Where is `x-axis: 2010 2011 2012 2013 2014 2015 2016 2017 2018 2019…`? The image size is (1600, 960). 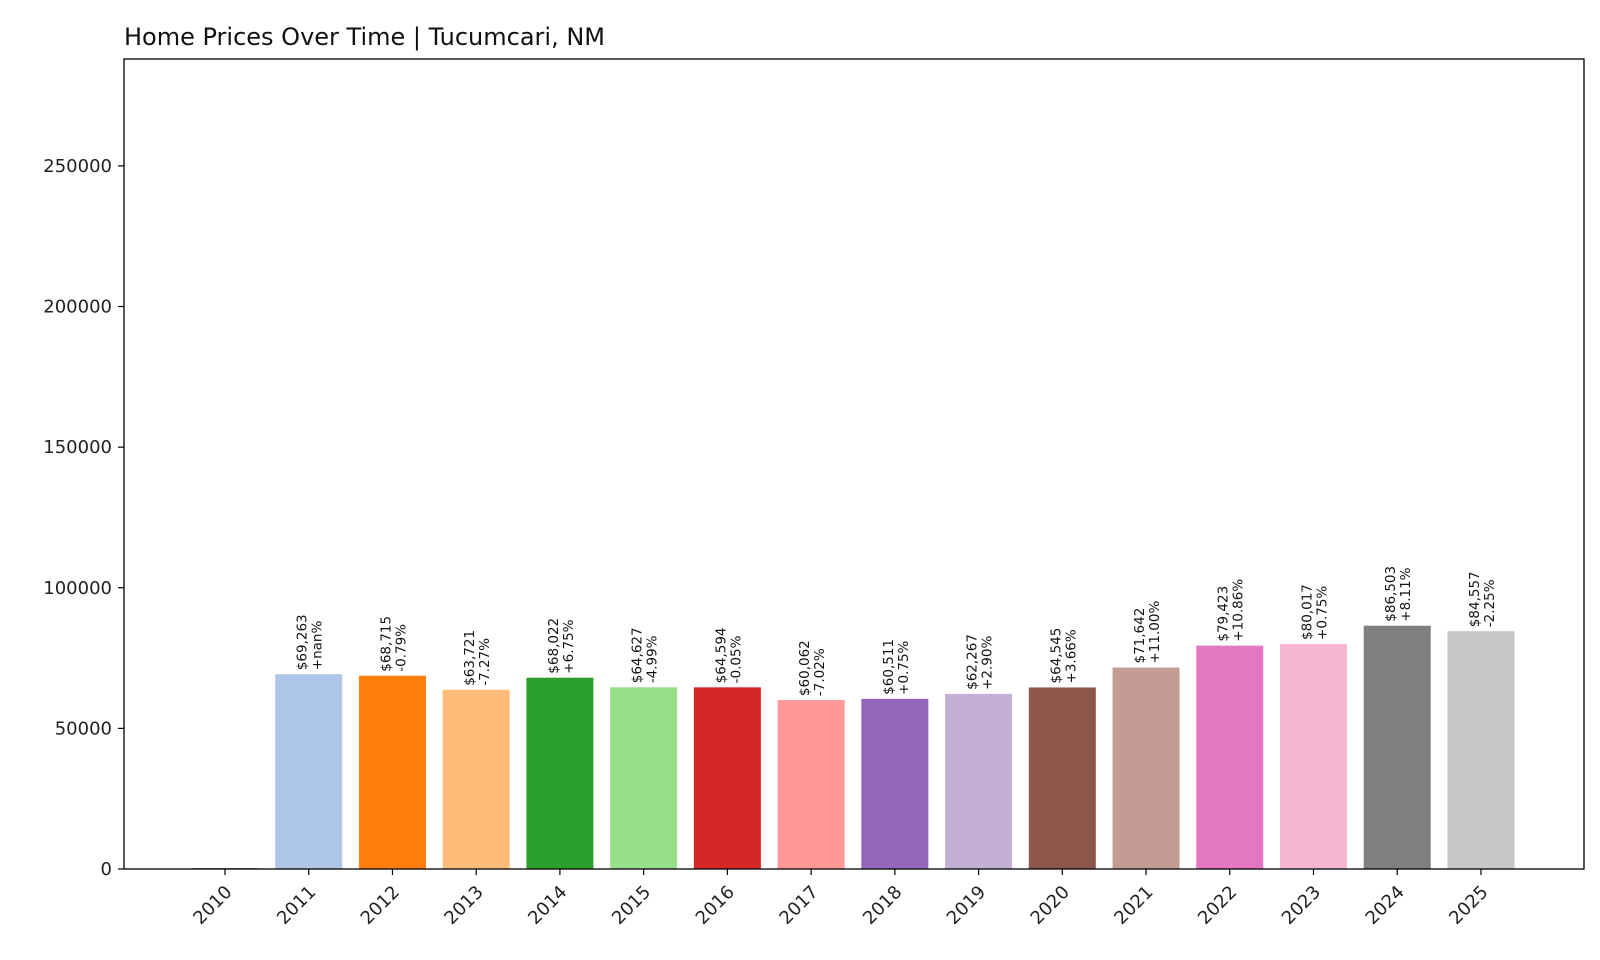
x-axis: 2010 2011 2012 2013 2014 2015 2016 2017 2018 2019… is located at coordinates (840, 899).